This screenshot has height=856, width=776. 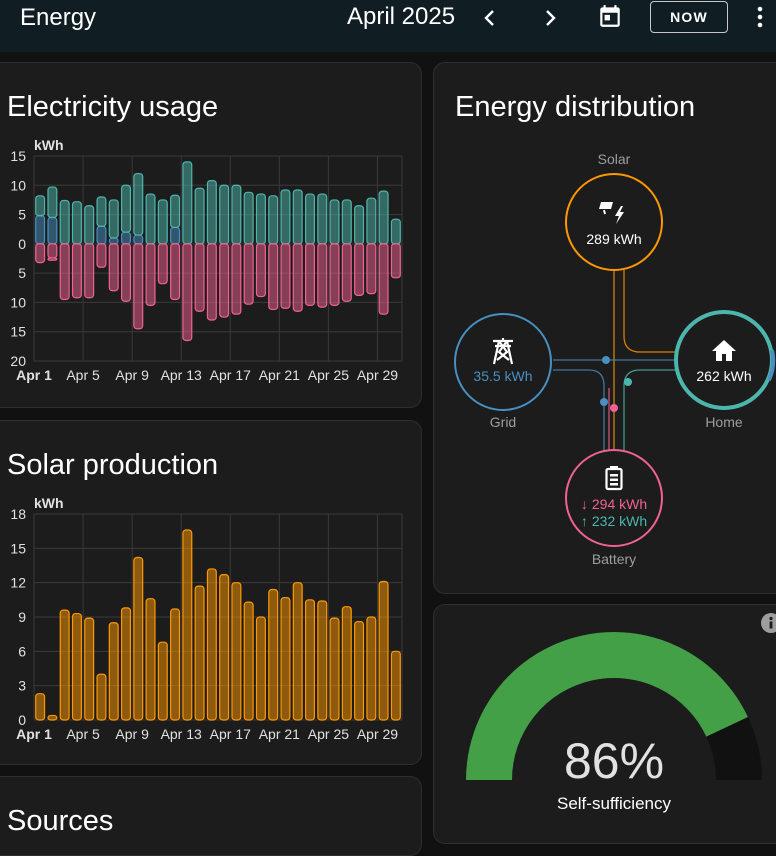 I want to click on calendar-icon, so click(x=610, y=16).